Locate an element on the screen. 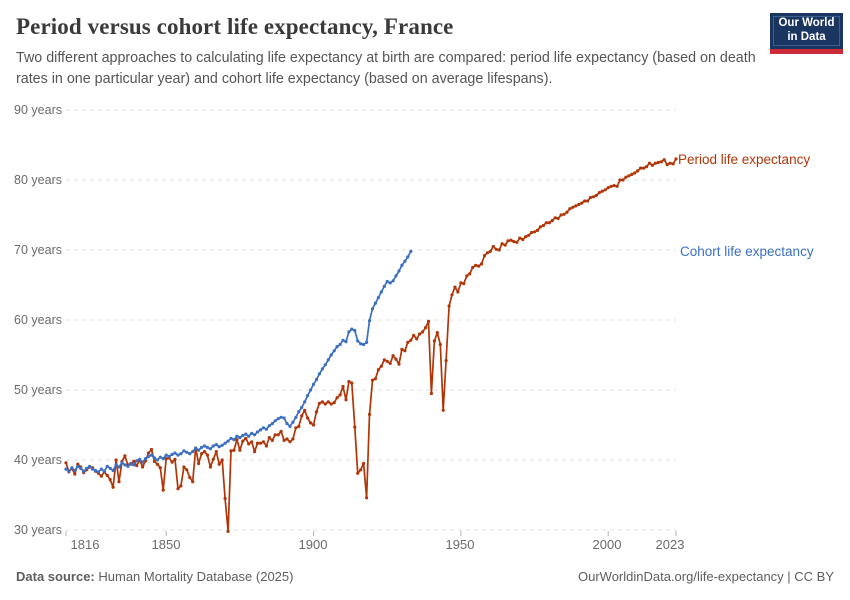 Image resolution: width=850 pixels, height=600 pixels. x-axis-tick-1850: 1850 is located at coordinates (166, 544).